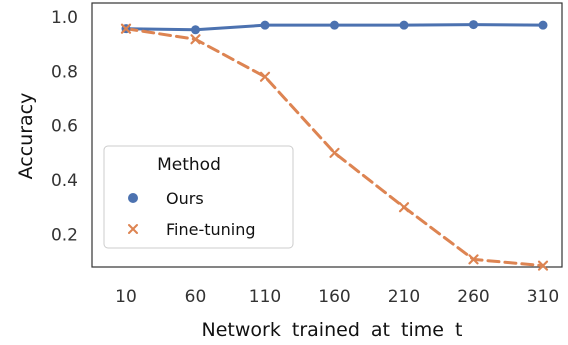 Image resolution: width=568 pixels, height=345 pixels. Describe the element at coordinates (211, 229) in the screenshot. I see `legend-label-fine-tuning: Fine-tuning` at that location.